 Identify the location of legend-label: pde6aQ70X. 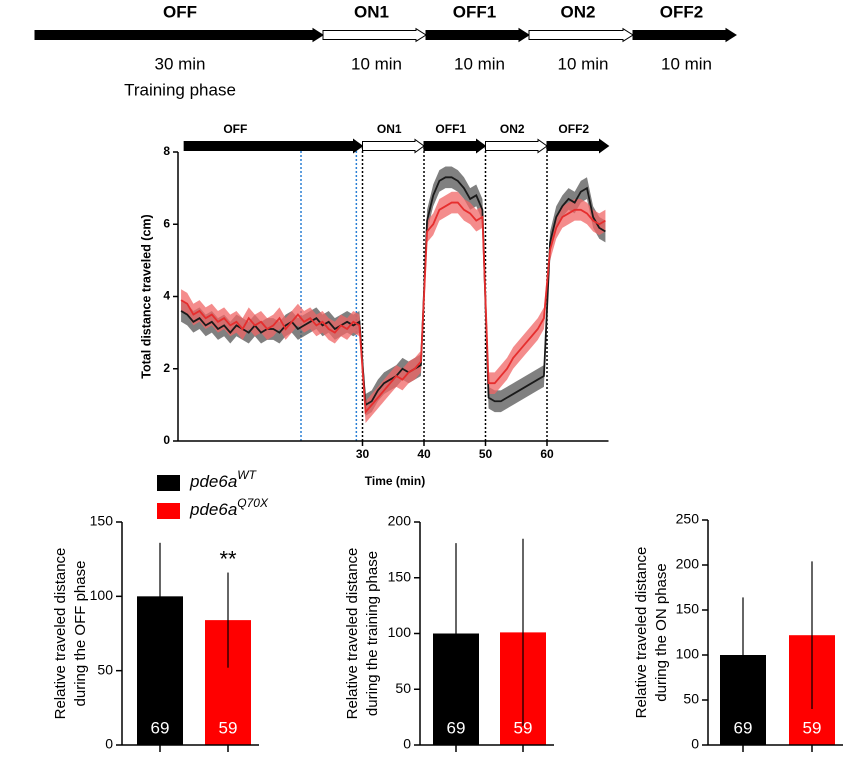
(229, 507).